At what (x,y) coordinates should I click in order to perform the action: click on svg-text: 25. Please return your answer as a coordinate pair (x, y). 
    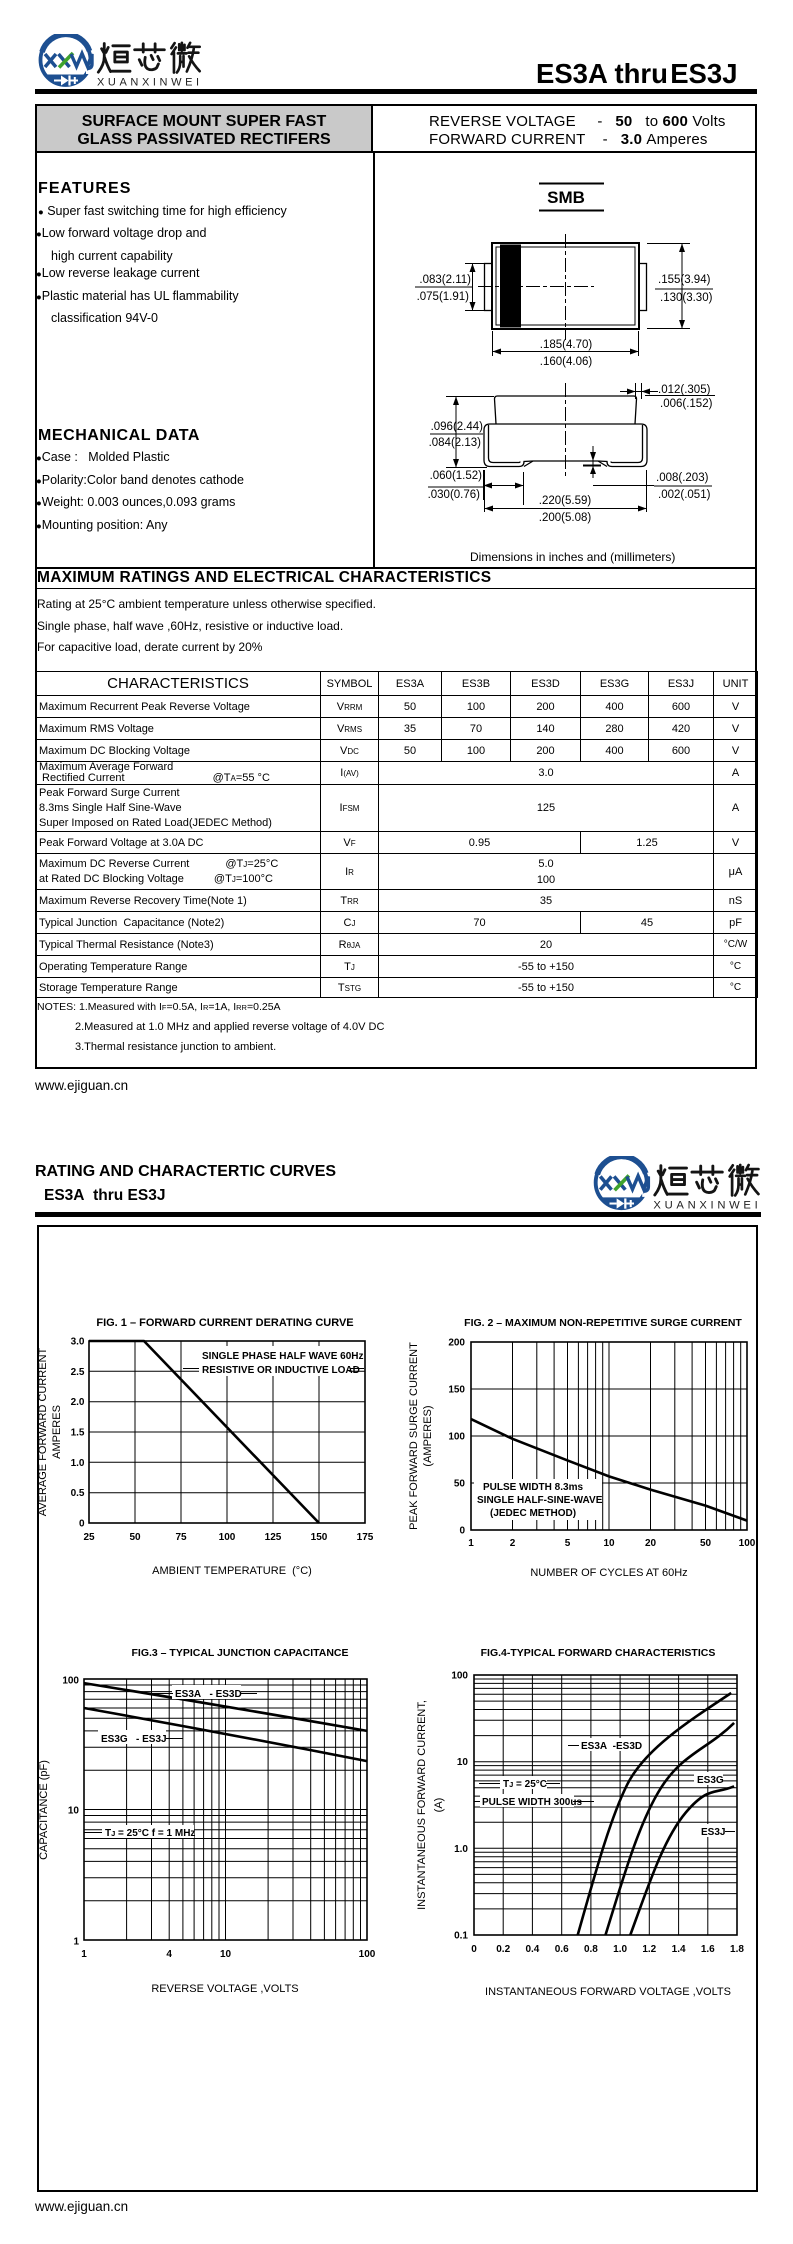
    Looking at the image, I should click on (89, 1537).